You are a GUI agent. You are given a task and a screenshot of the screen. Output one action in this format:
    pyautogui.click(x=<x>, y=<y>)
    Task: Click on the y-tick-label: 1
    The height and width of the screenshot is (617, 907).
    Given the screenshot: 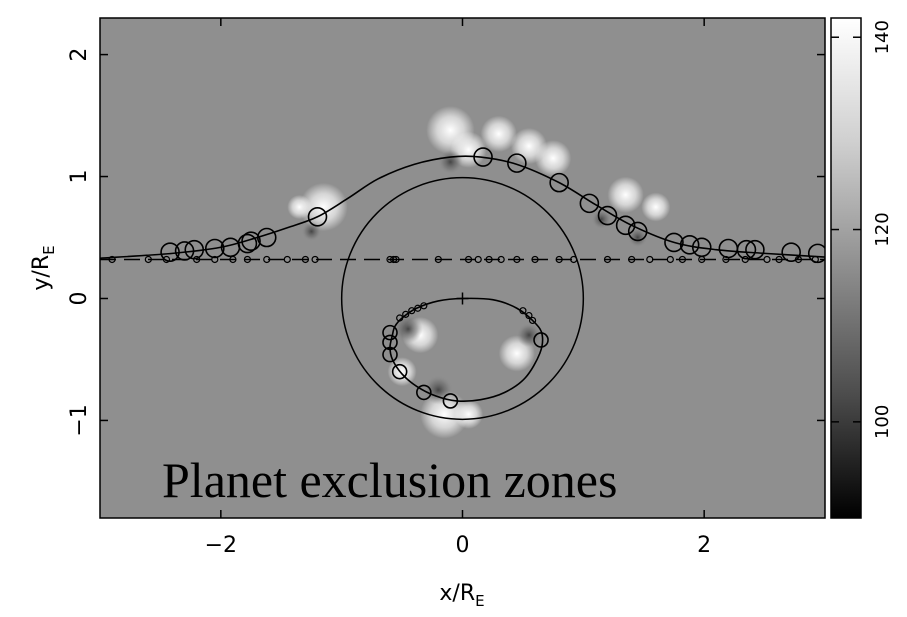 What is the action you would take?
    pyautogui.click(x=79, y=177)
    